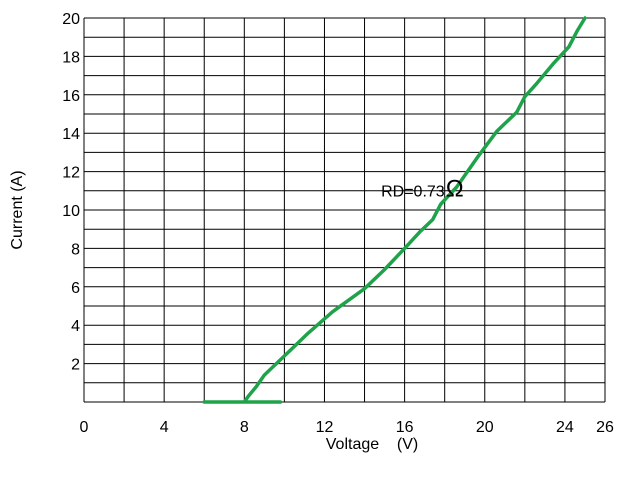 The image size is (636, 481). Describe the element at coordinates (372, 444) in the screenshot. I see `x-axis-label: Voltage (V)` at that location.